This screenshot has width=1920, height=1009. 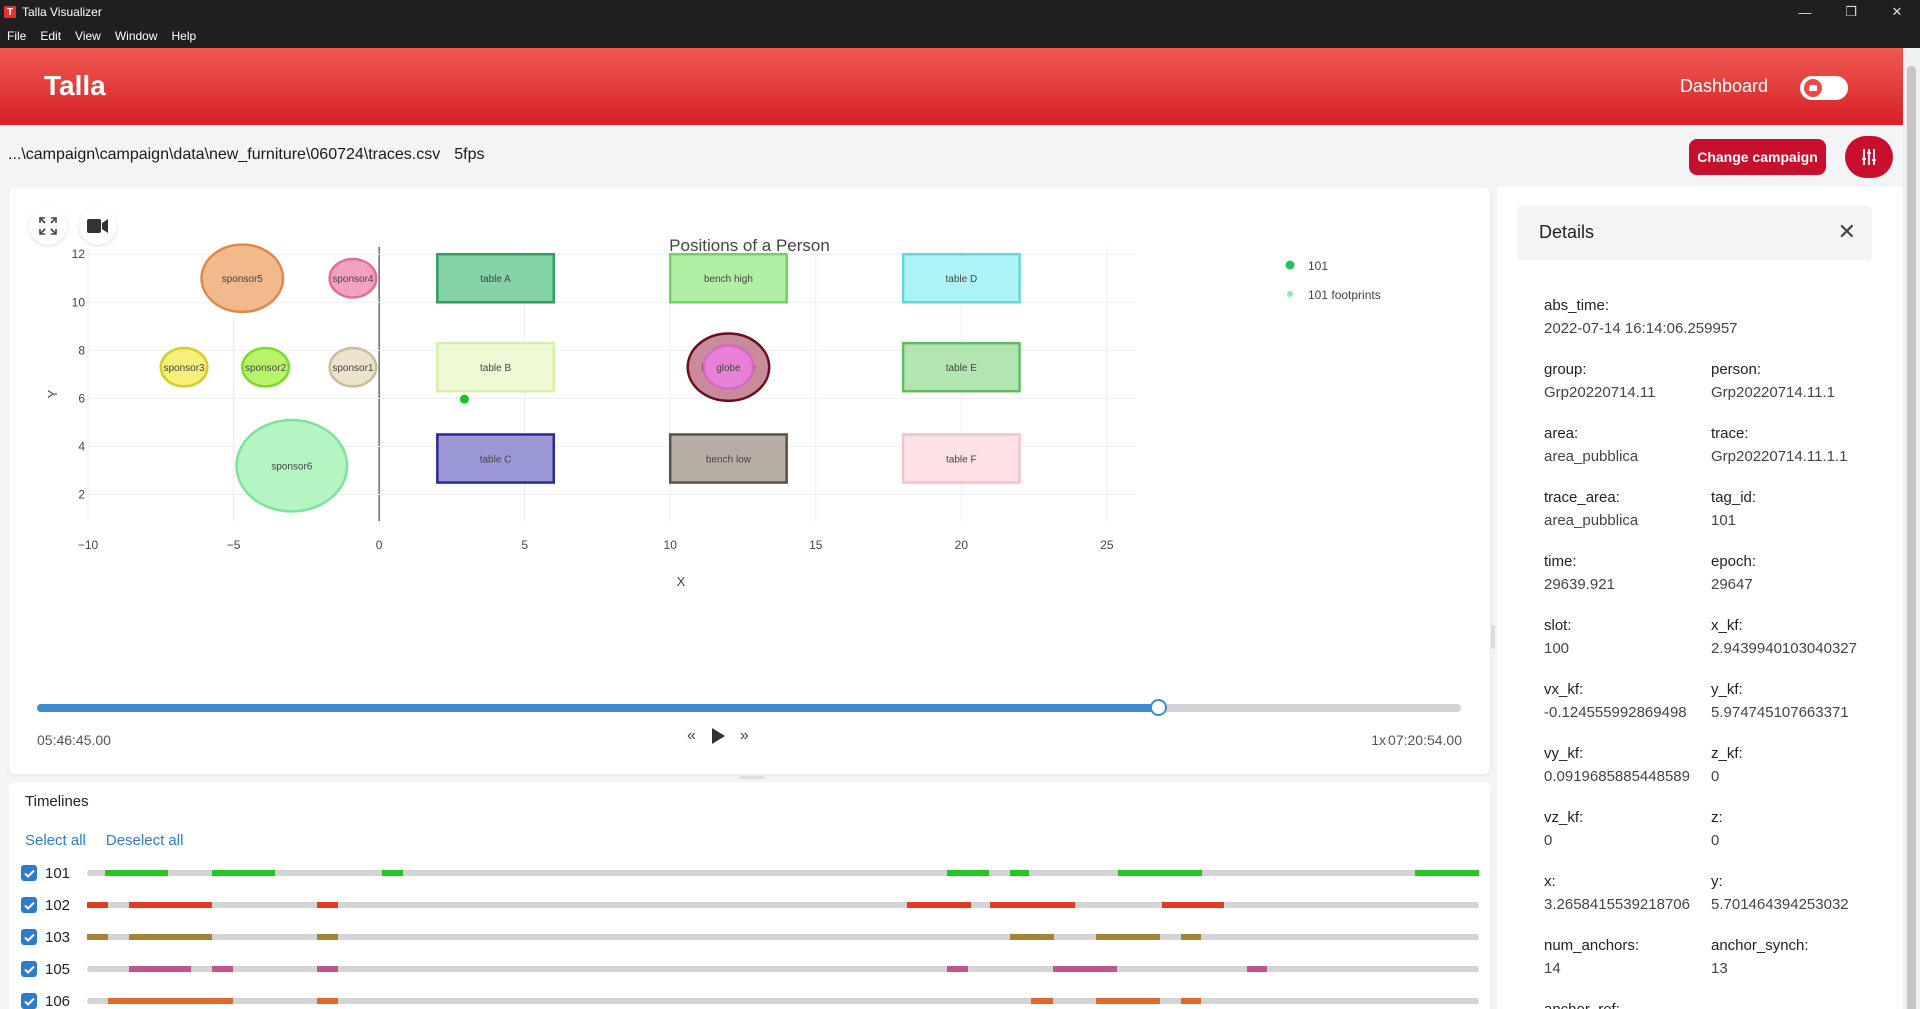 What do you see at coordinates (1757, 157) in the screenshot?
I see `change-campaign-button: Change campaign` at bounding box center [1757, 157].